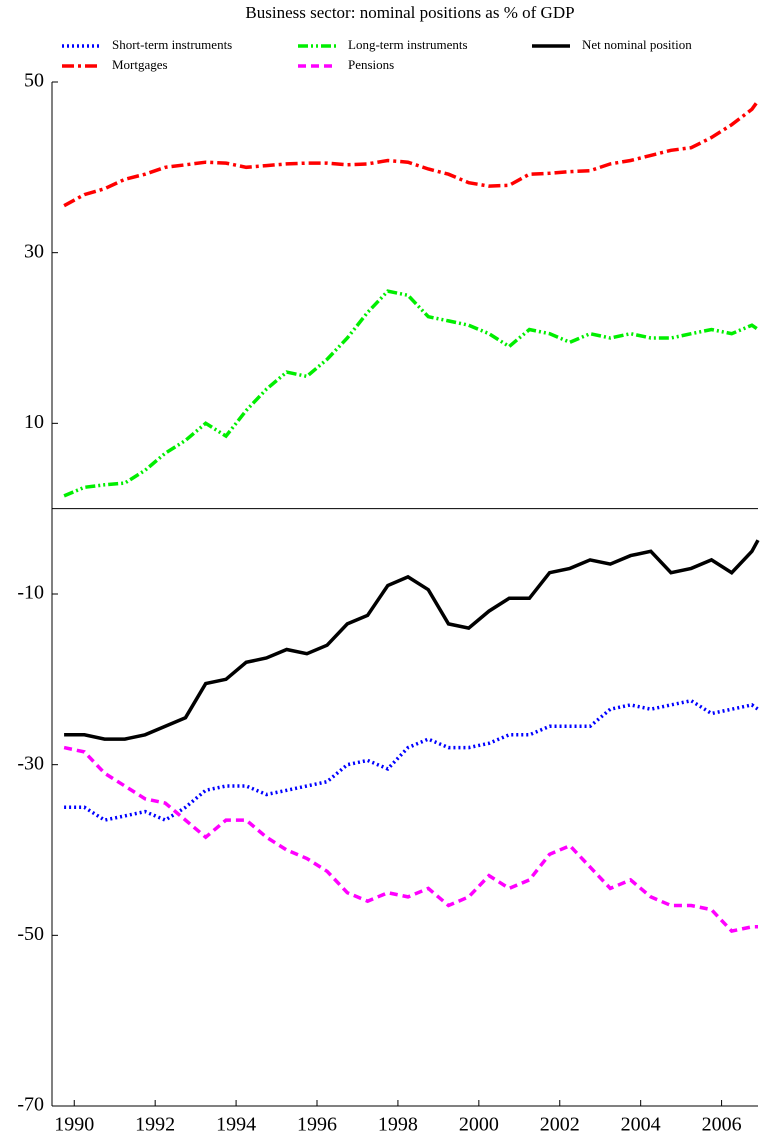 Image resolution: width=763 pixels, height=1141 pixels. Describe the element at coordinates (30, 934) in the screenshot. I see `y-tick-label: -50` at that location.